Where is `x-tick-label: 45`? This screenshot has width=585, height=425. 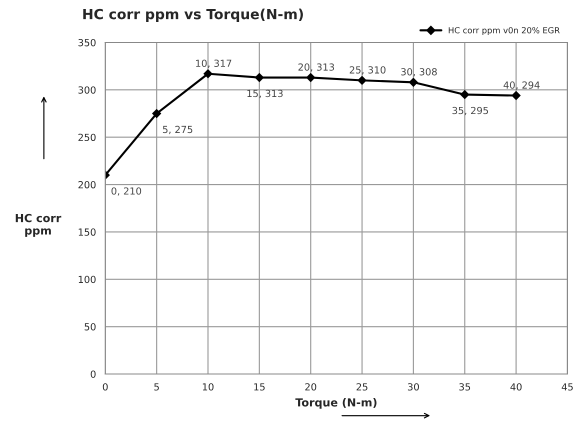
x-tick-label: 45 is located at coordinates (567, 387).